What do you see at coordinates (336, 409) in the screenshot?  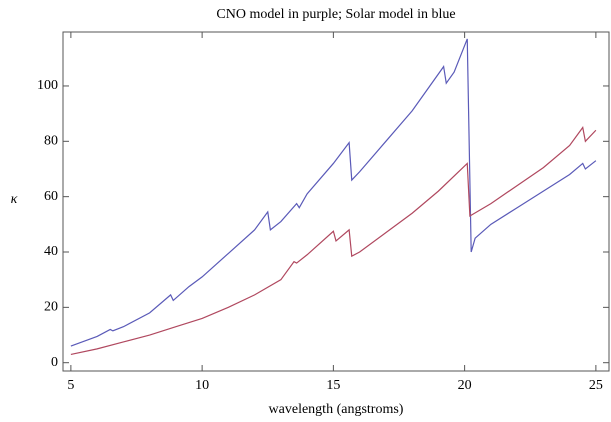 I see `x-axis-label: wavelength (angstroms)` at bounding box center [336, 409].